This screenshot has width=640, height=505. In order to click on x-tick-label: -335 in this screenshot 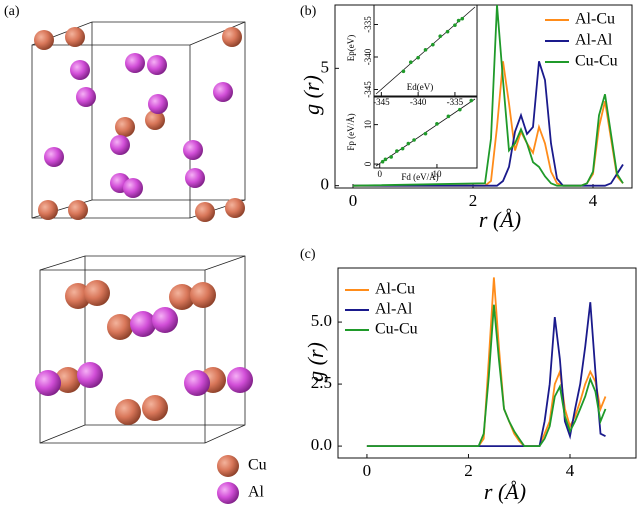, I will do `click(455, 102)`.